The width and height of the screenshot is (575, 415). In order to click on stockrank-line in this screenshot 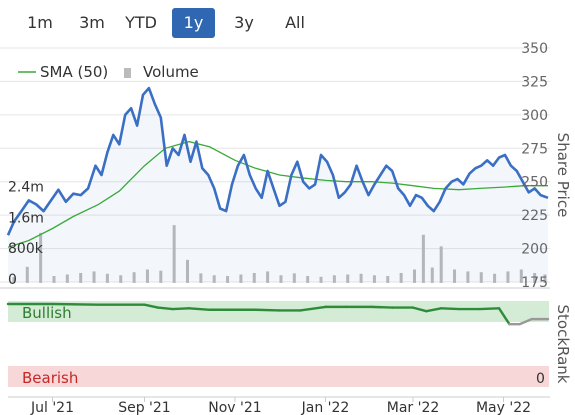, I will do `click(278, 314)`.